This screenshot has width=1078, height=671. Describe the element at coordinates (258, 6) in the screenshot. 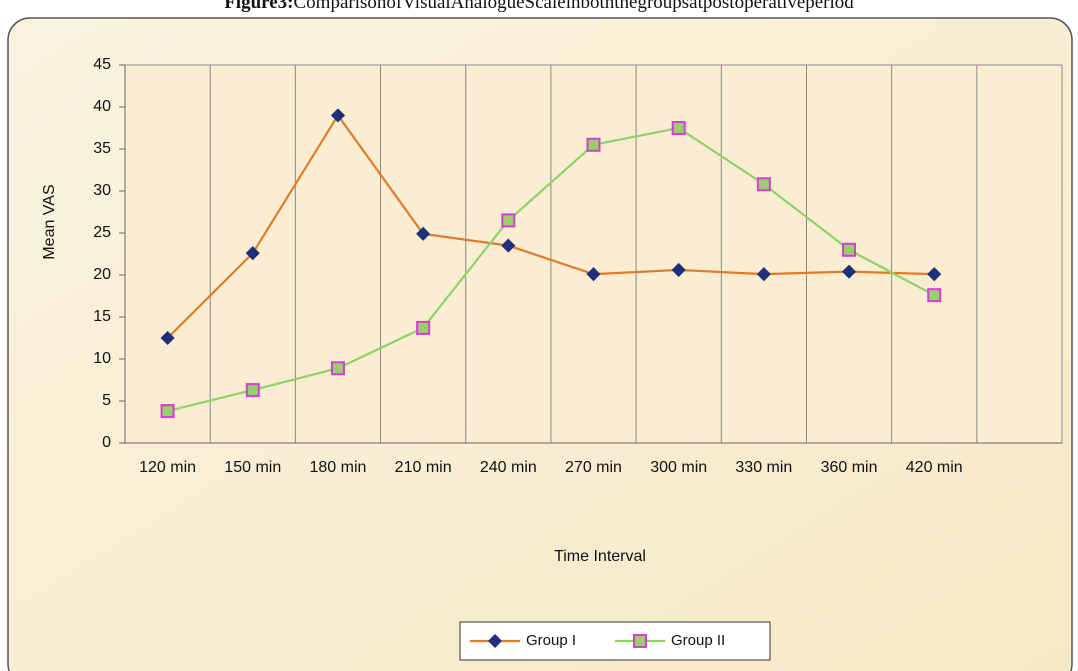

I see `figure-label: Figure3:` at that location.